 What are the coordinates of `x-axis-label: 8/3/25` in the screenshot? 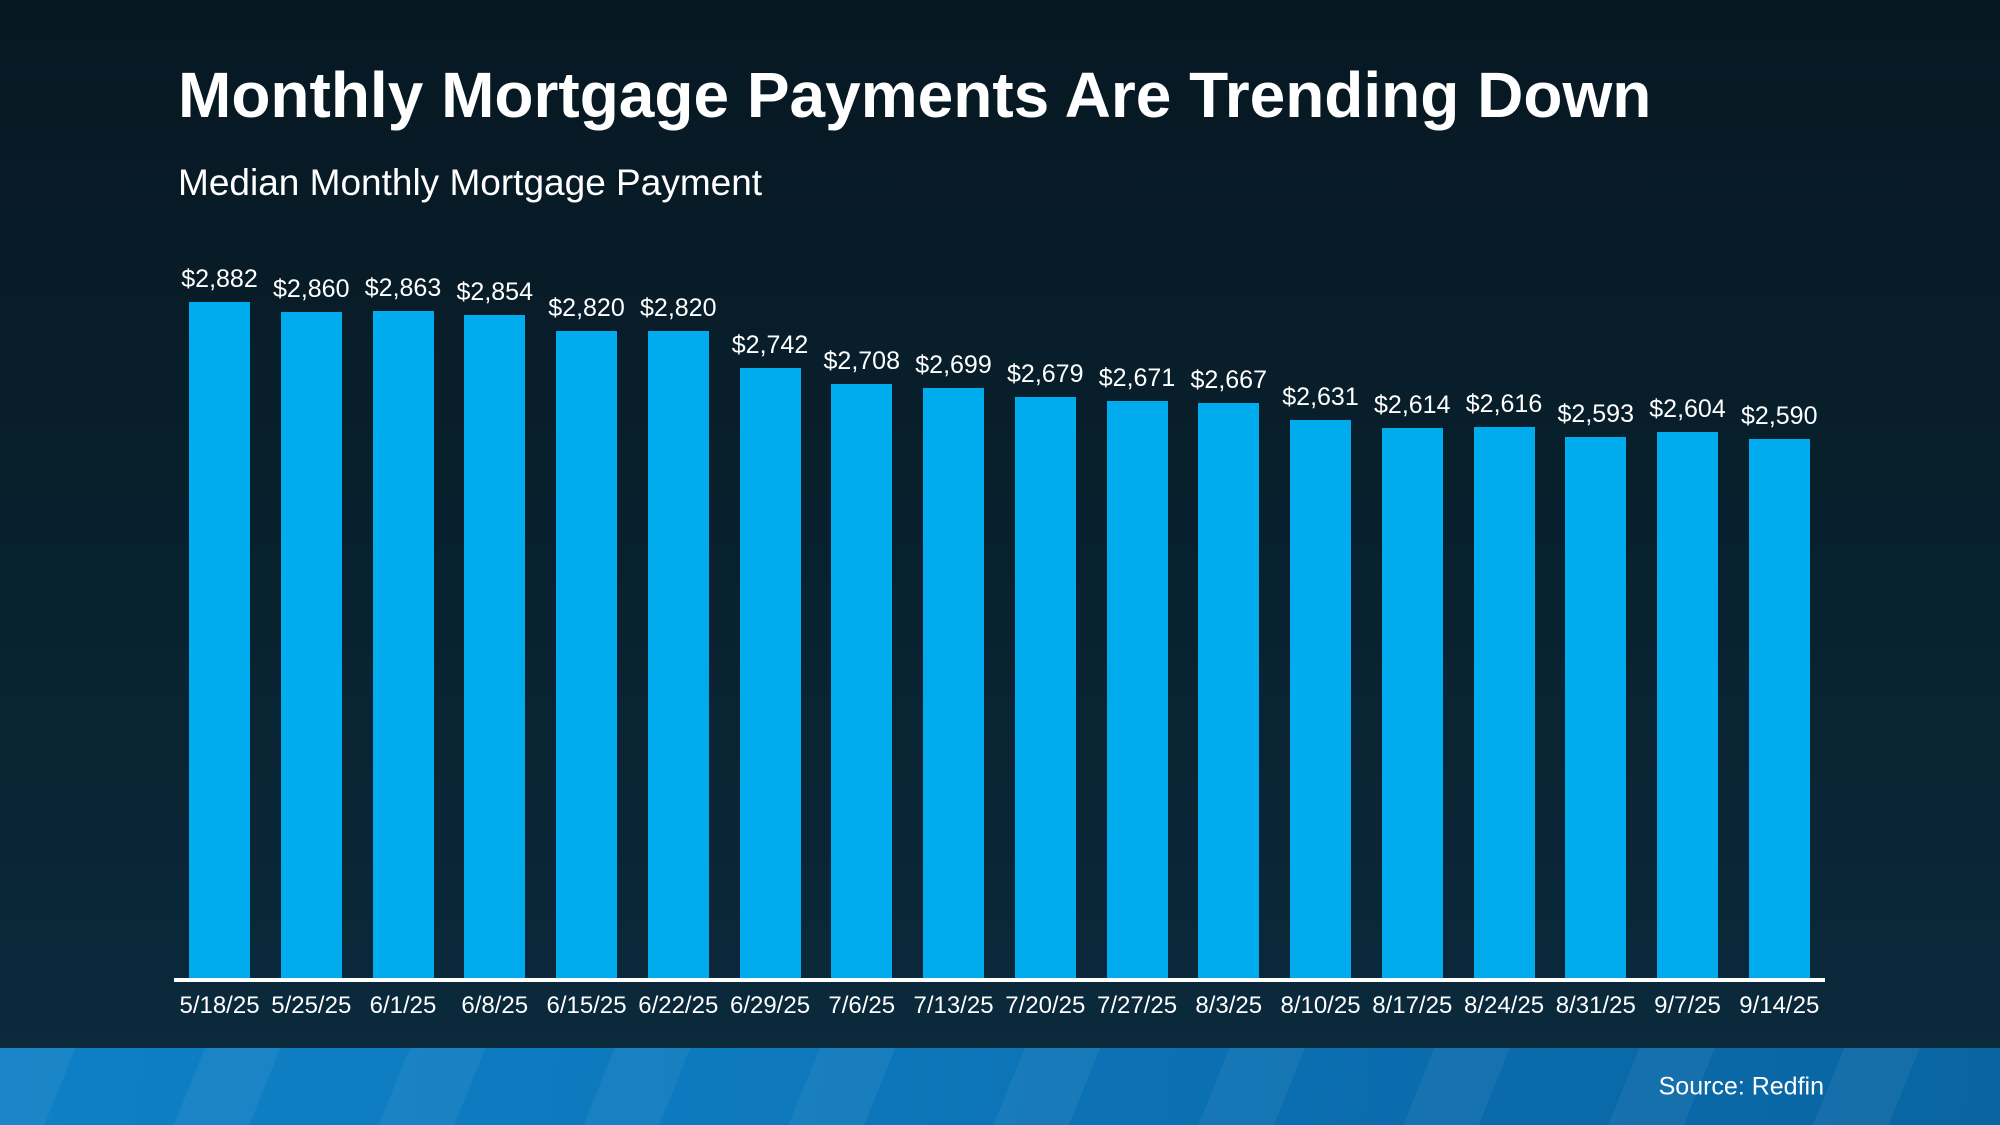 It's located at (1229, 1005).